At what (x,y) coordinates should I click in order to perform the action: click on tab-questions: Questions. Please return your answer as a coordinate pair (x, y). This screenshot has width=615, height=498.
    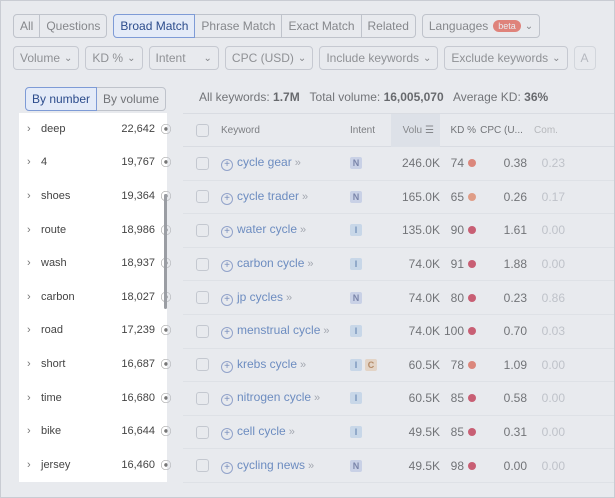
    Looking at the image, I should click on (73, 26).